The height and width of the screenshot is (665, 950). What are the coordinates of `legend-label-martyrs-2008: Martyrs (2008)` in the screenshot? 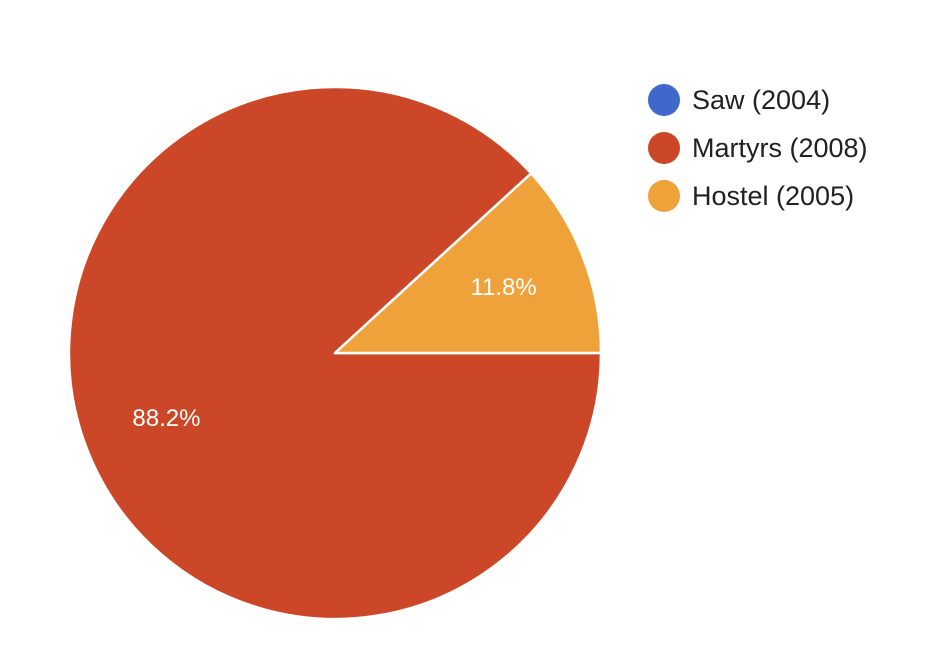 It's located at (780, 148).